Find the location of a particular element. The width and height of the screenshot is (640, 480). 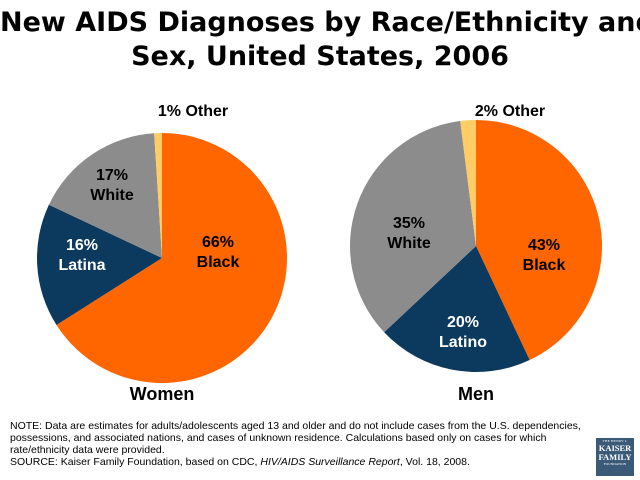

pie-women-slice-other is located at coordinates (158, 195).